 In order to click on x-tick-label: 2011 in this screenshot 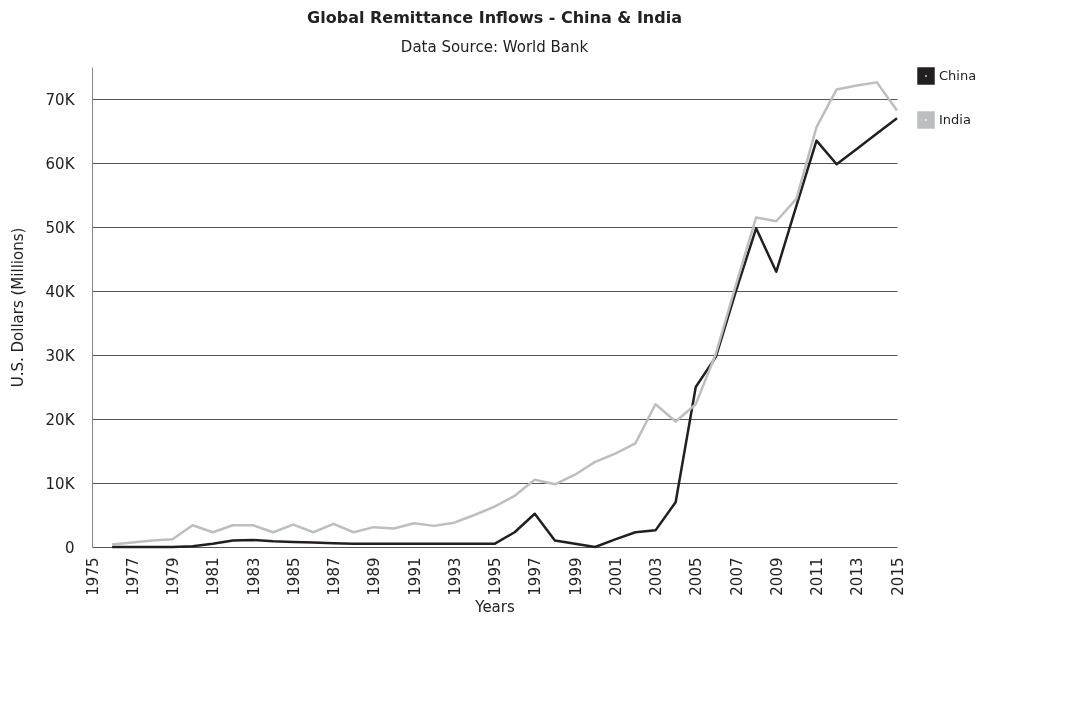, I will do `click(817, 576)`.